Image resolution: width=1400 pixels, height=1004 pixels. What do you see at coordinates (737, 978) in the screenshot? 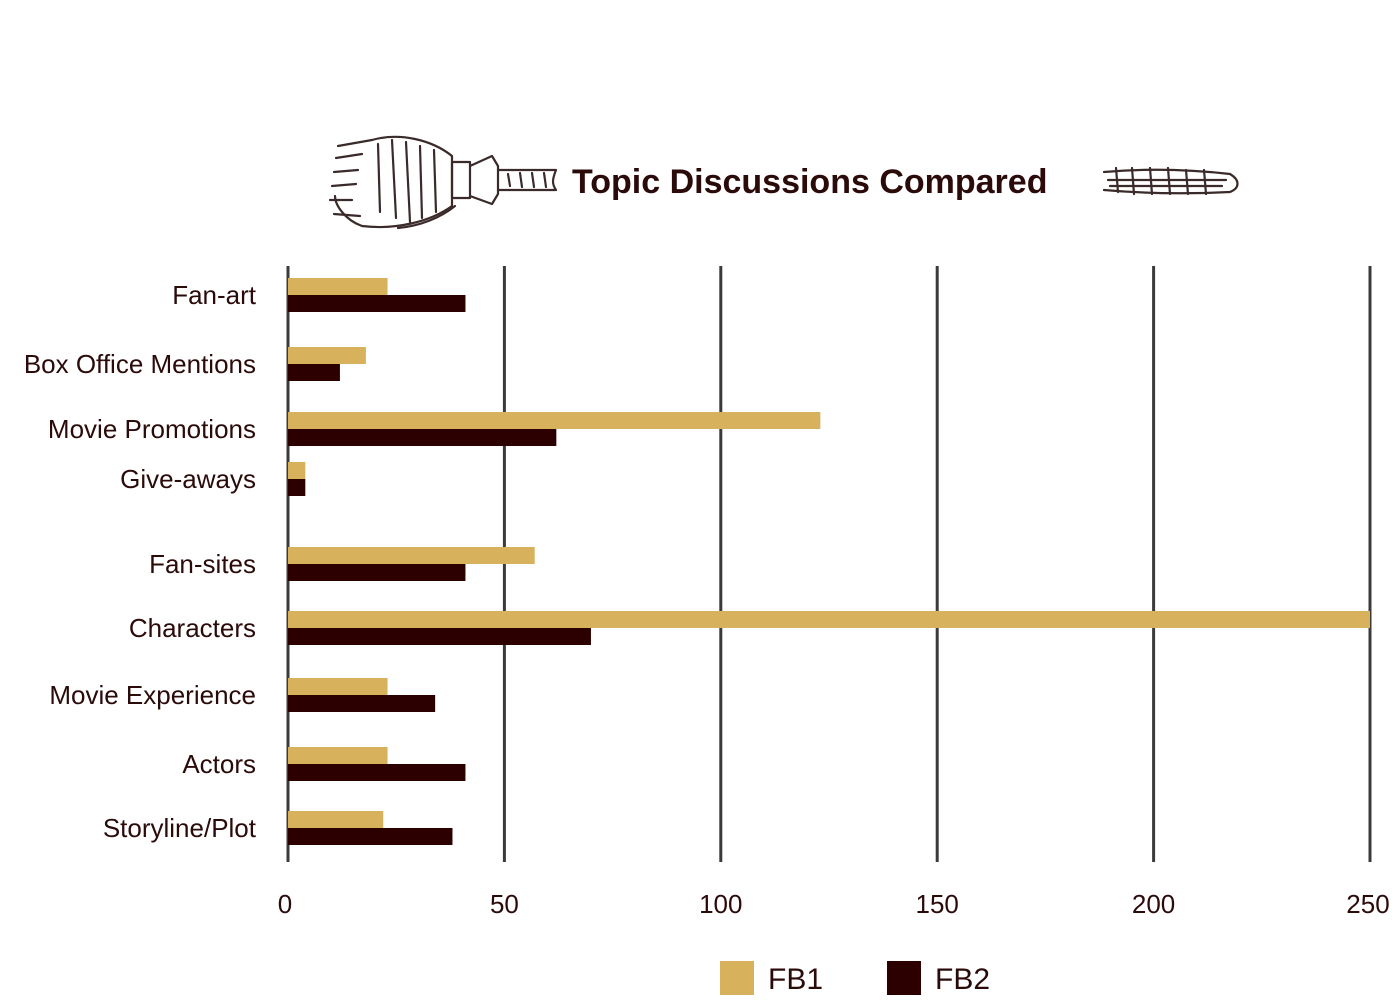
I see `legend-swatch-fb1` at bounding box center [737, 978].